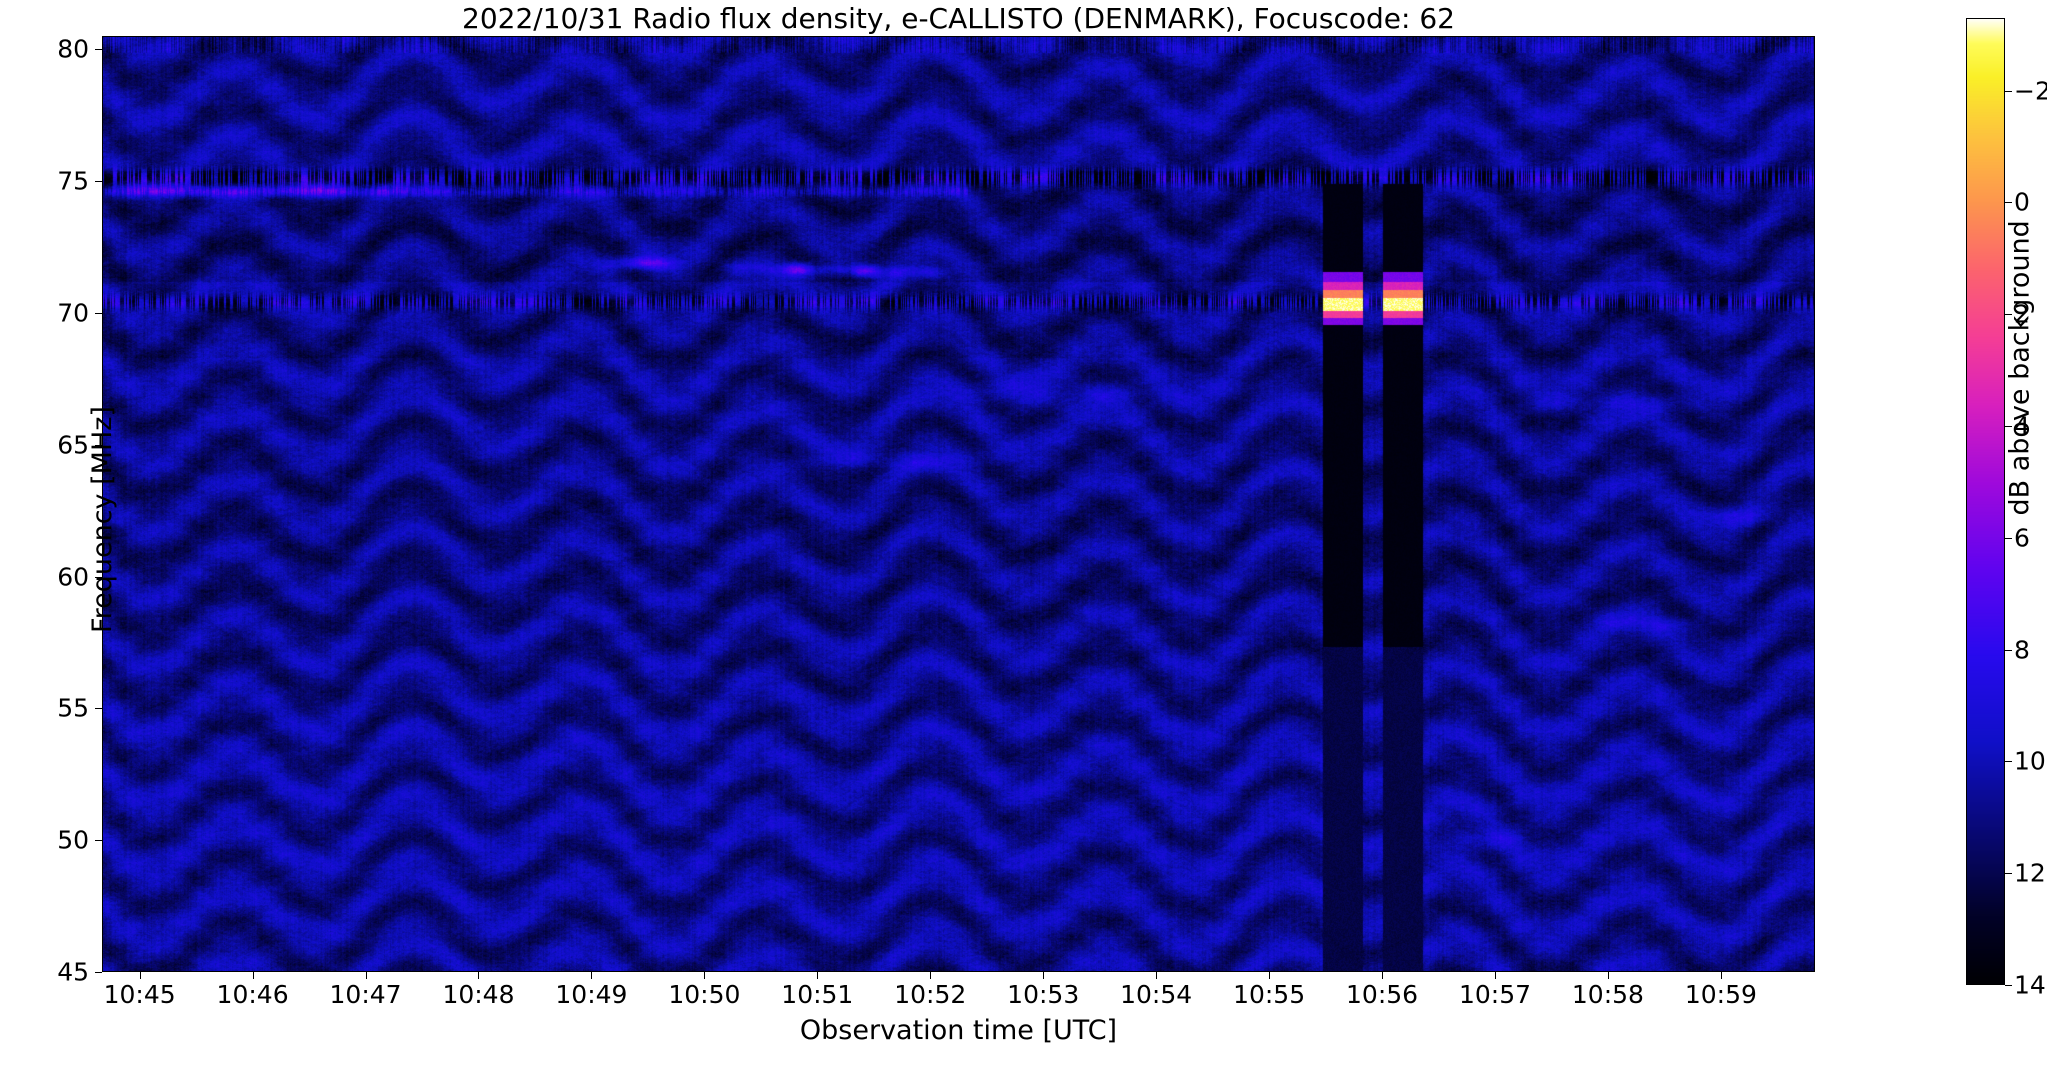 This screenshot has height=1067, width=2047. I want to click on x-tick-label: 10:48, so click(478, 994).